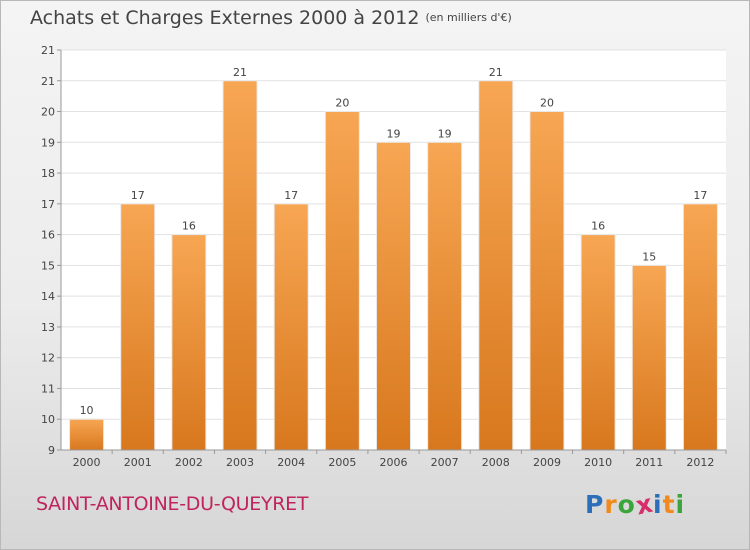 The height and width of the screenshot is (550, 750). What do you see at coordinates (225, 18) in the screenshot?
I see `chart-title-text: Achats et Charges Externes 2000 à 2012` at bounding box center [225, 18].